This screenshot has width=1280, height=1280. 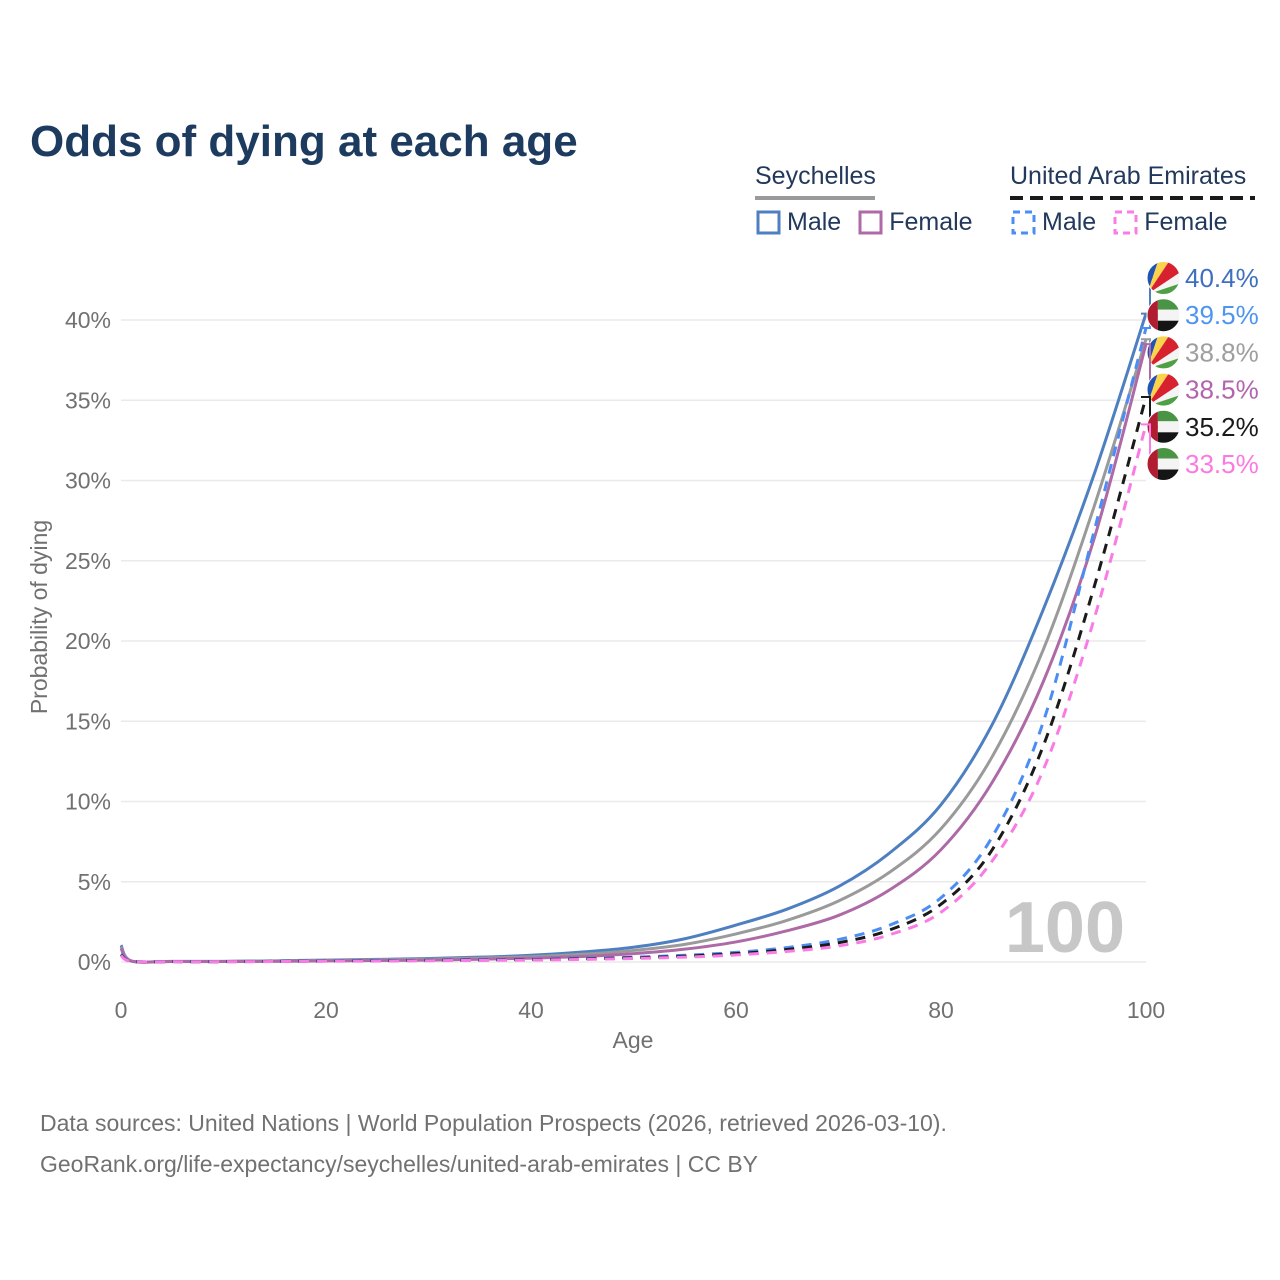 What do you see at coordinates (88, 400) in the screenshot?
I see `y-tick-label: 35%` at bounding box center [88, 400].